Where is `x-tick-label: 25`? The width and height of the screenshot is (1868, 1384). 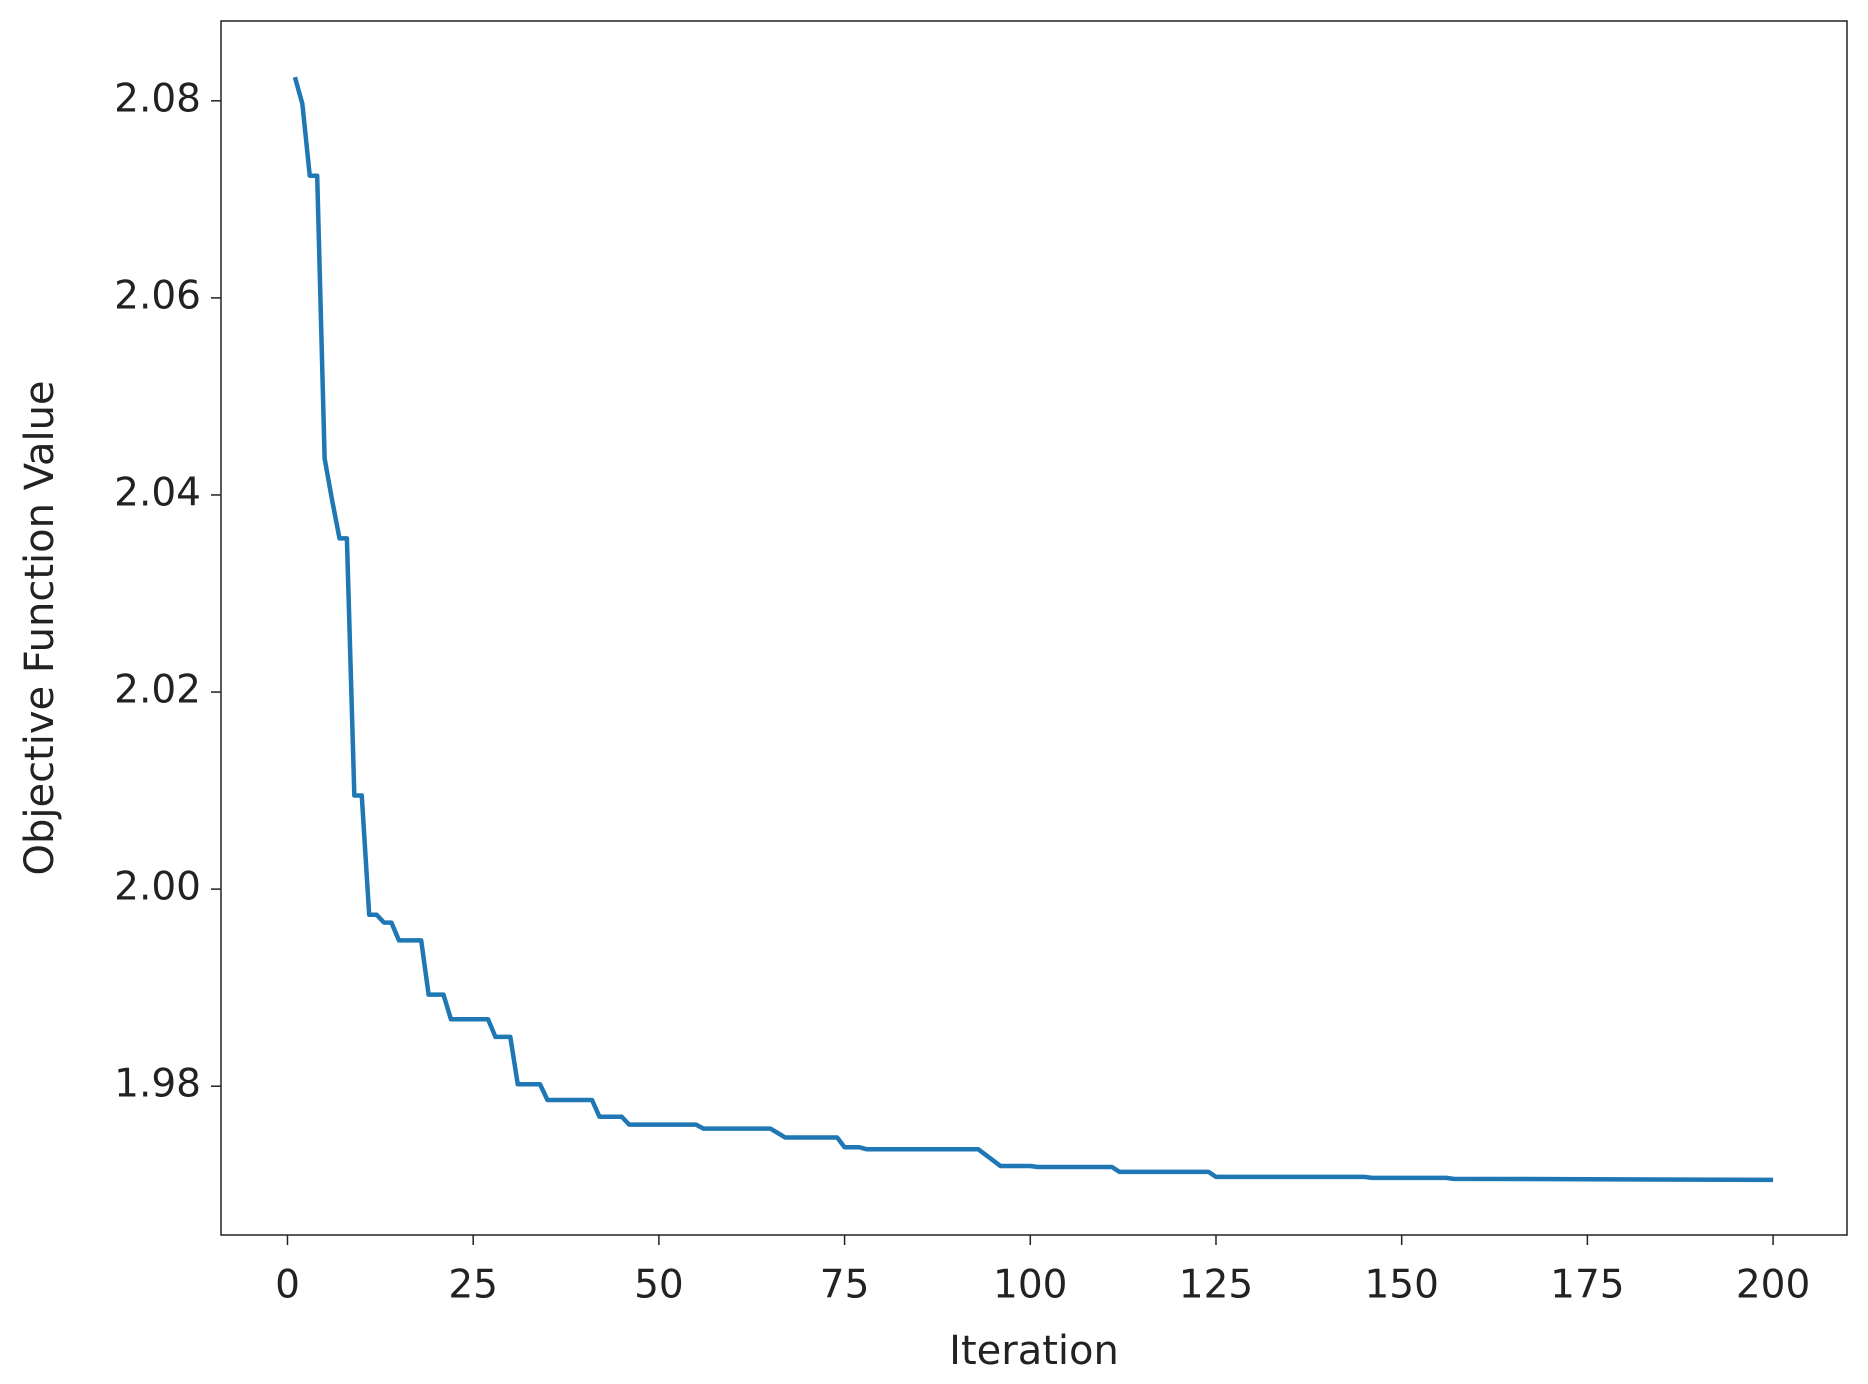 x-tick-label: 25 is located at coordinates (473, 1285).